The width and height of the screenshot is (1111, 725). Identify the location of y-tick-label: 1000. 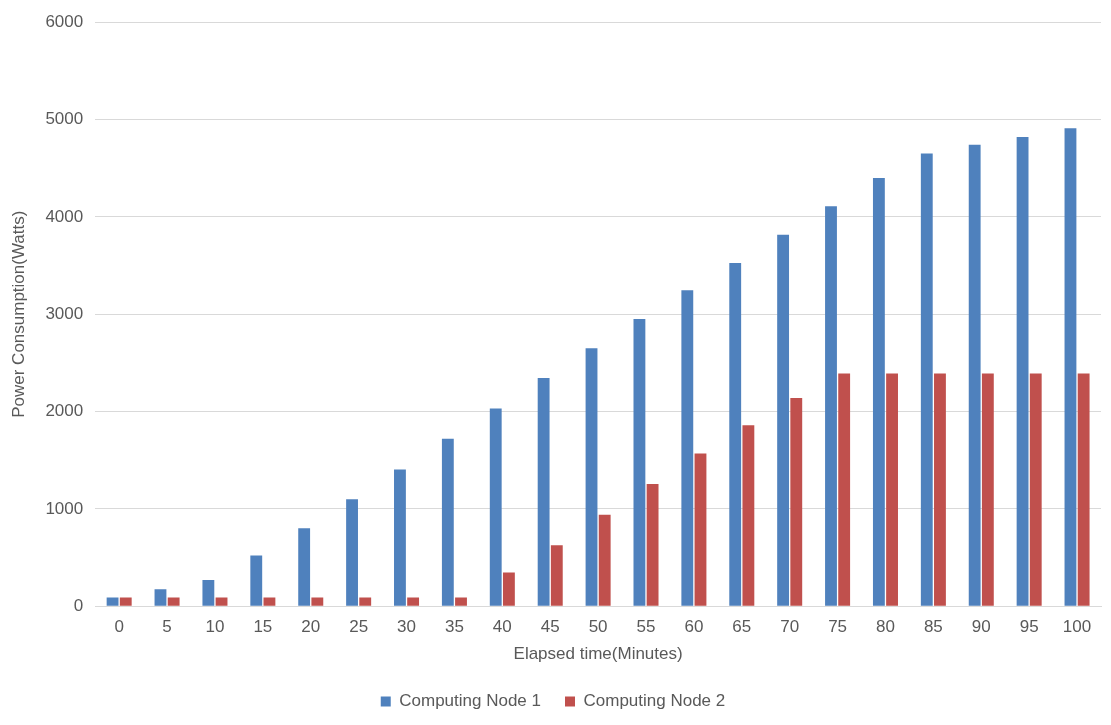
(64, 508).